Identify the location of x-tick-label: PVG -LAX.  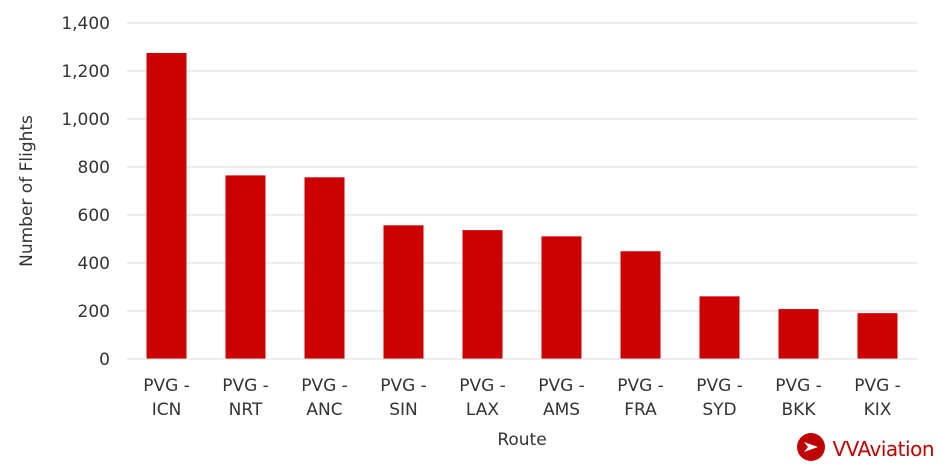
(482, 398).